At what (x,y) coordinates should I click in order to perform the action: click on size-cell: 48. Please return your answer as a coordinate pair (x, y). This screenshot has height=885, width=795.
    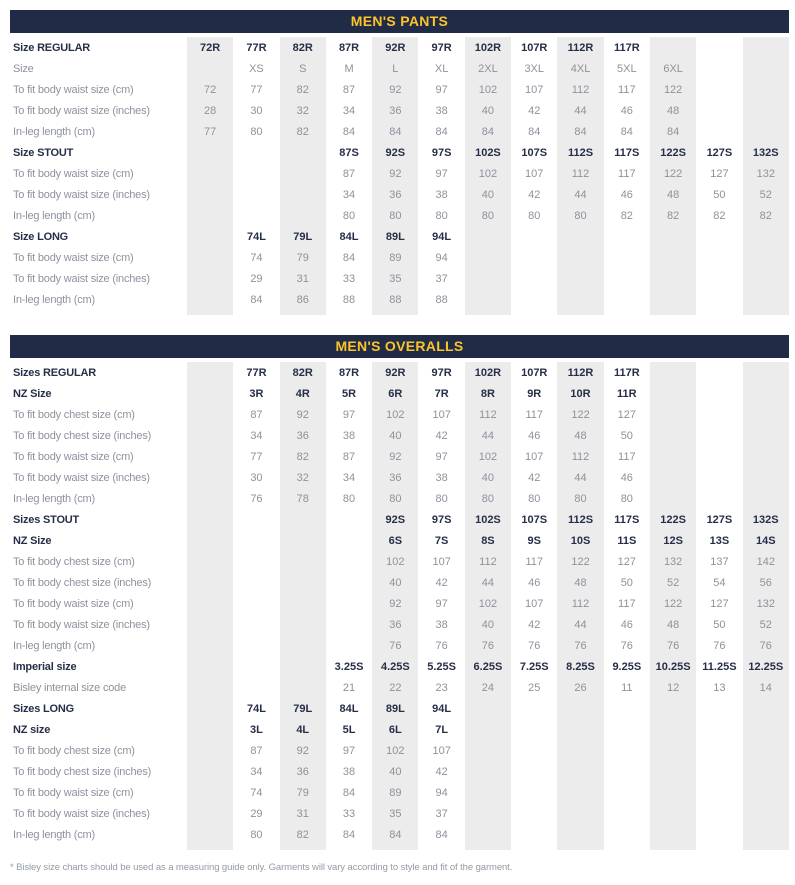
    Looking at the image, I should click on (580, 435).